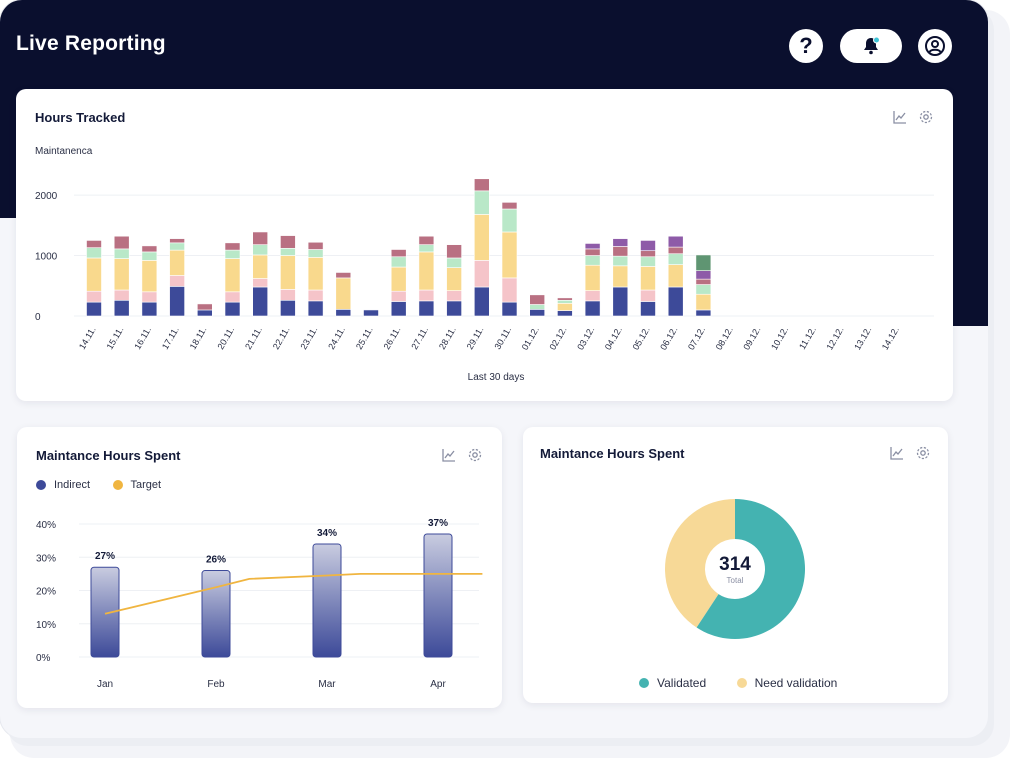 The image size is (1024, 768). I want to click on x-tick-label: 25.11., so click(364, 338).